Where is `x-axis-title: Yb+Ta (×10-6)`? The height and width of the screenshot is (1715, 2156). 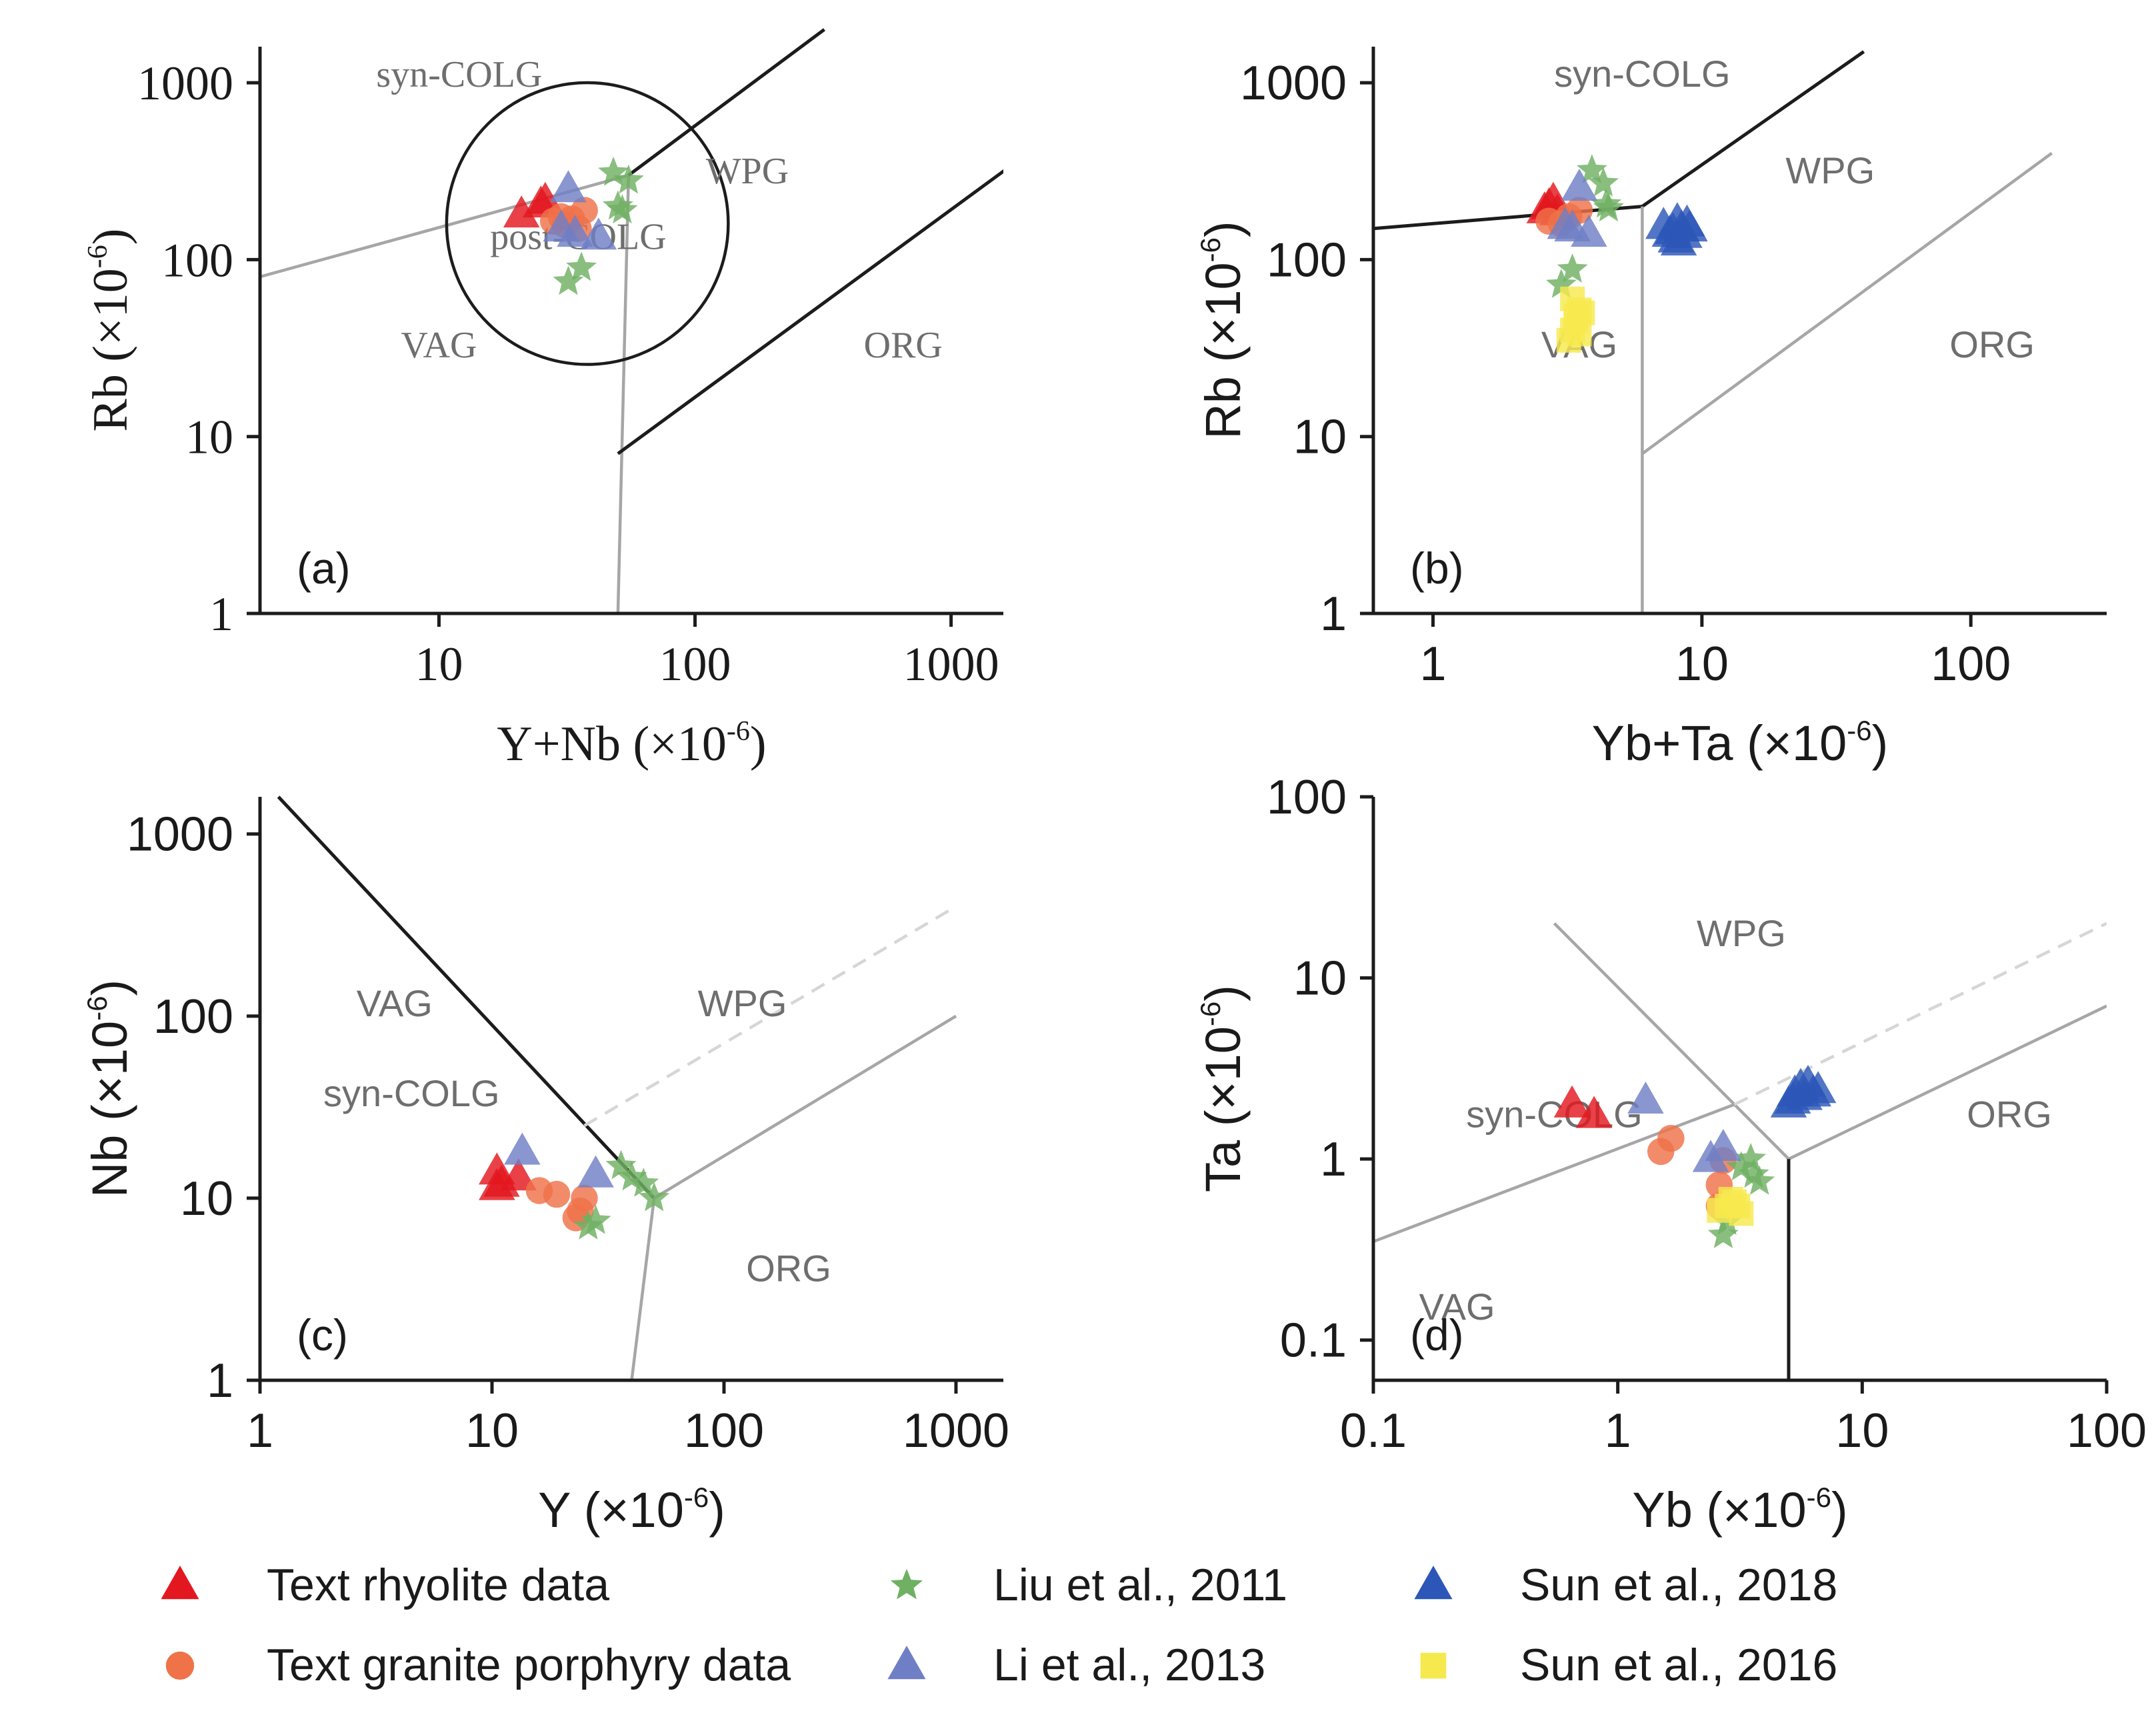 x-axis-title: Yb+Ta (×10-6) is located at coordinates (1740, 743).